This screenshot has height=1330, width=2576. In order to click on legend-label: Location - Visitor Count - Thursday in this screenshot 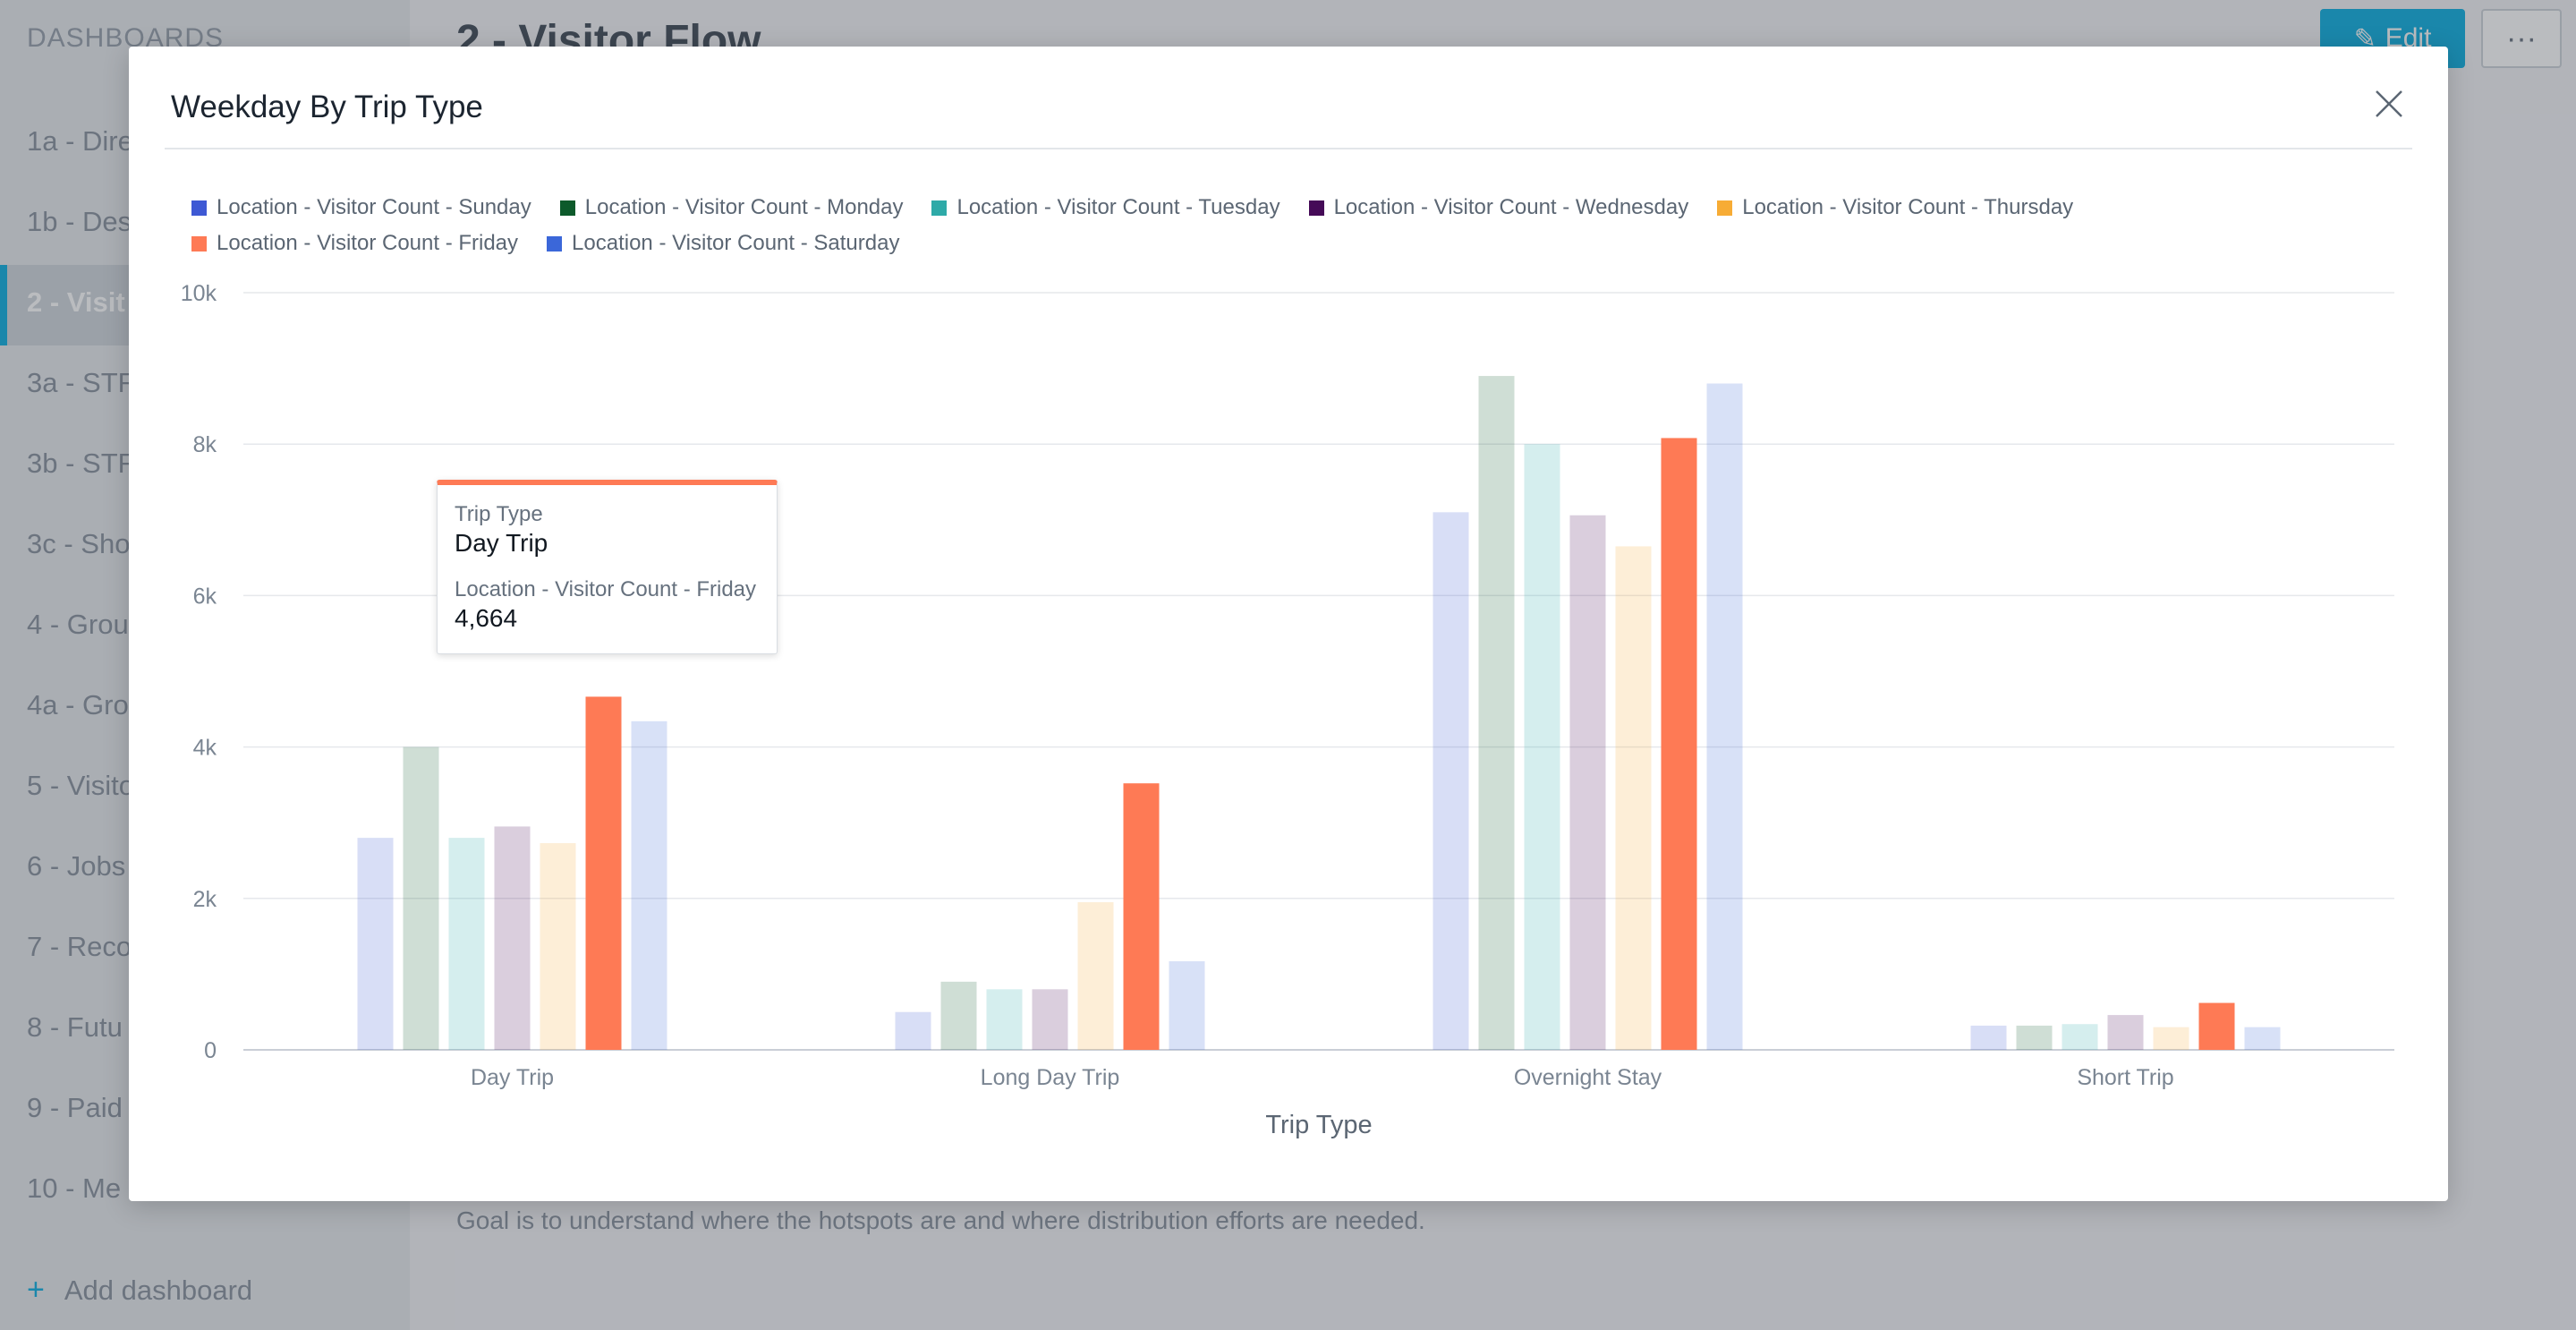, I will do `click(1908, 207)`.